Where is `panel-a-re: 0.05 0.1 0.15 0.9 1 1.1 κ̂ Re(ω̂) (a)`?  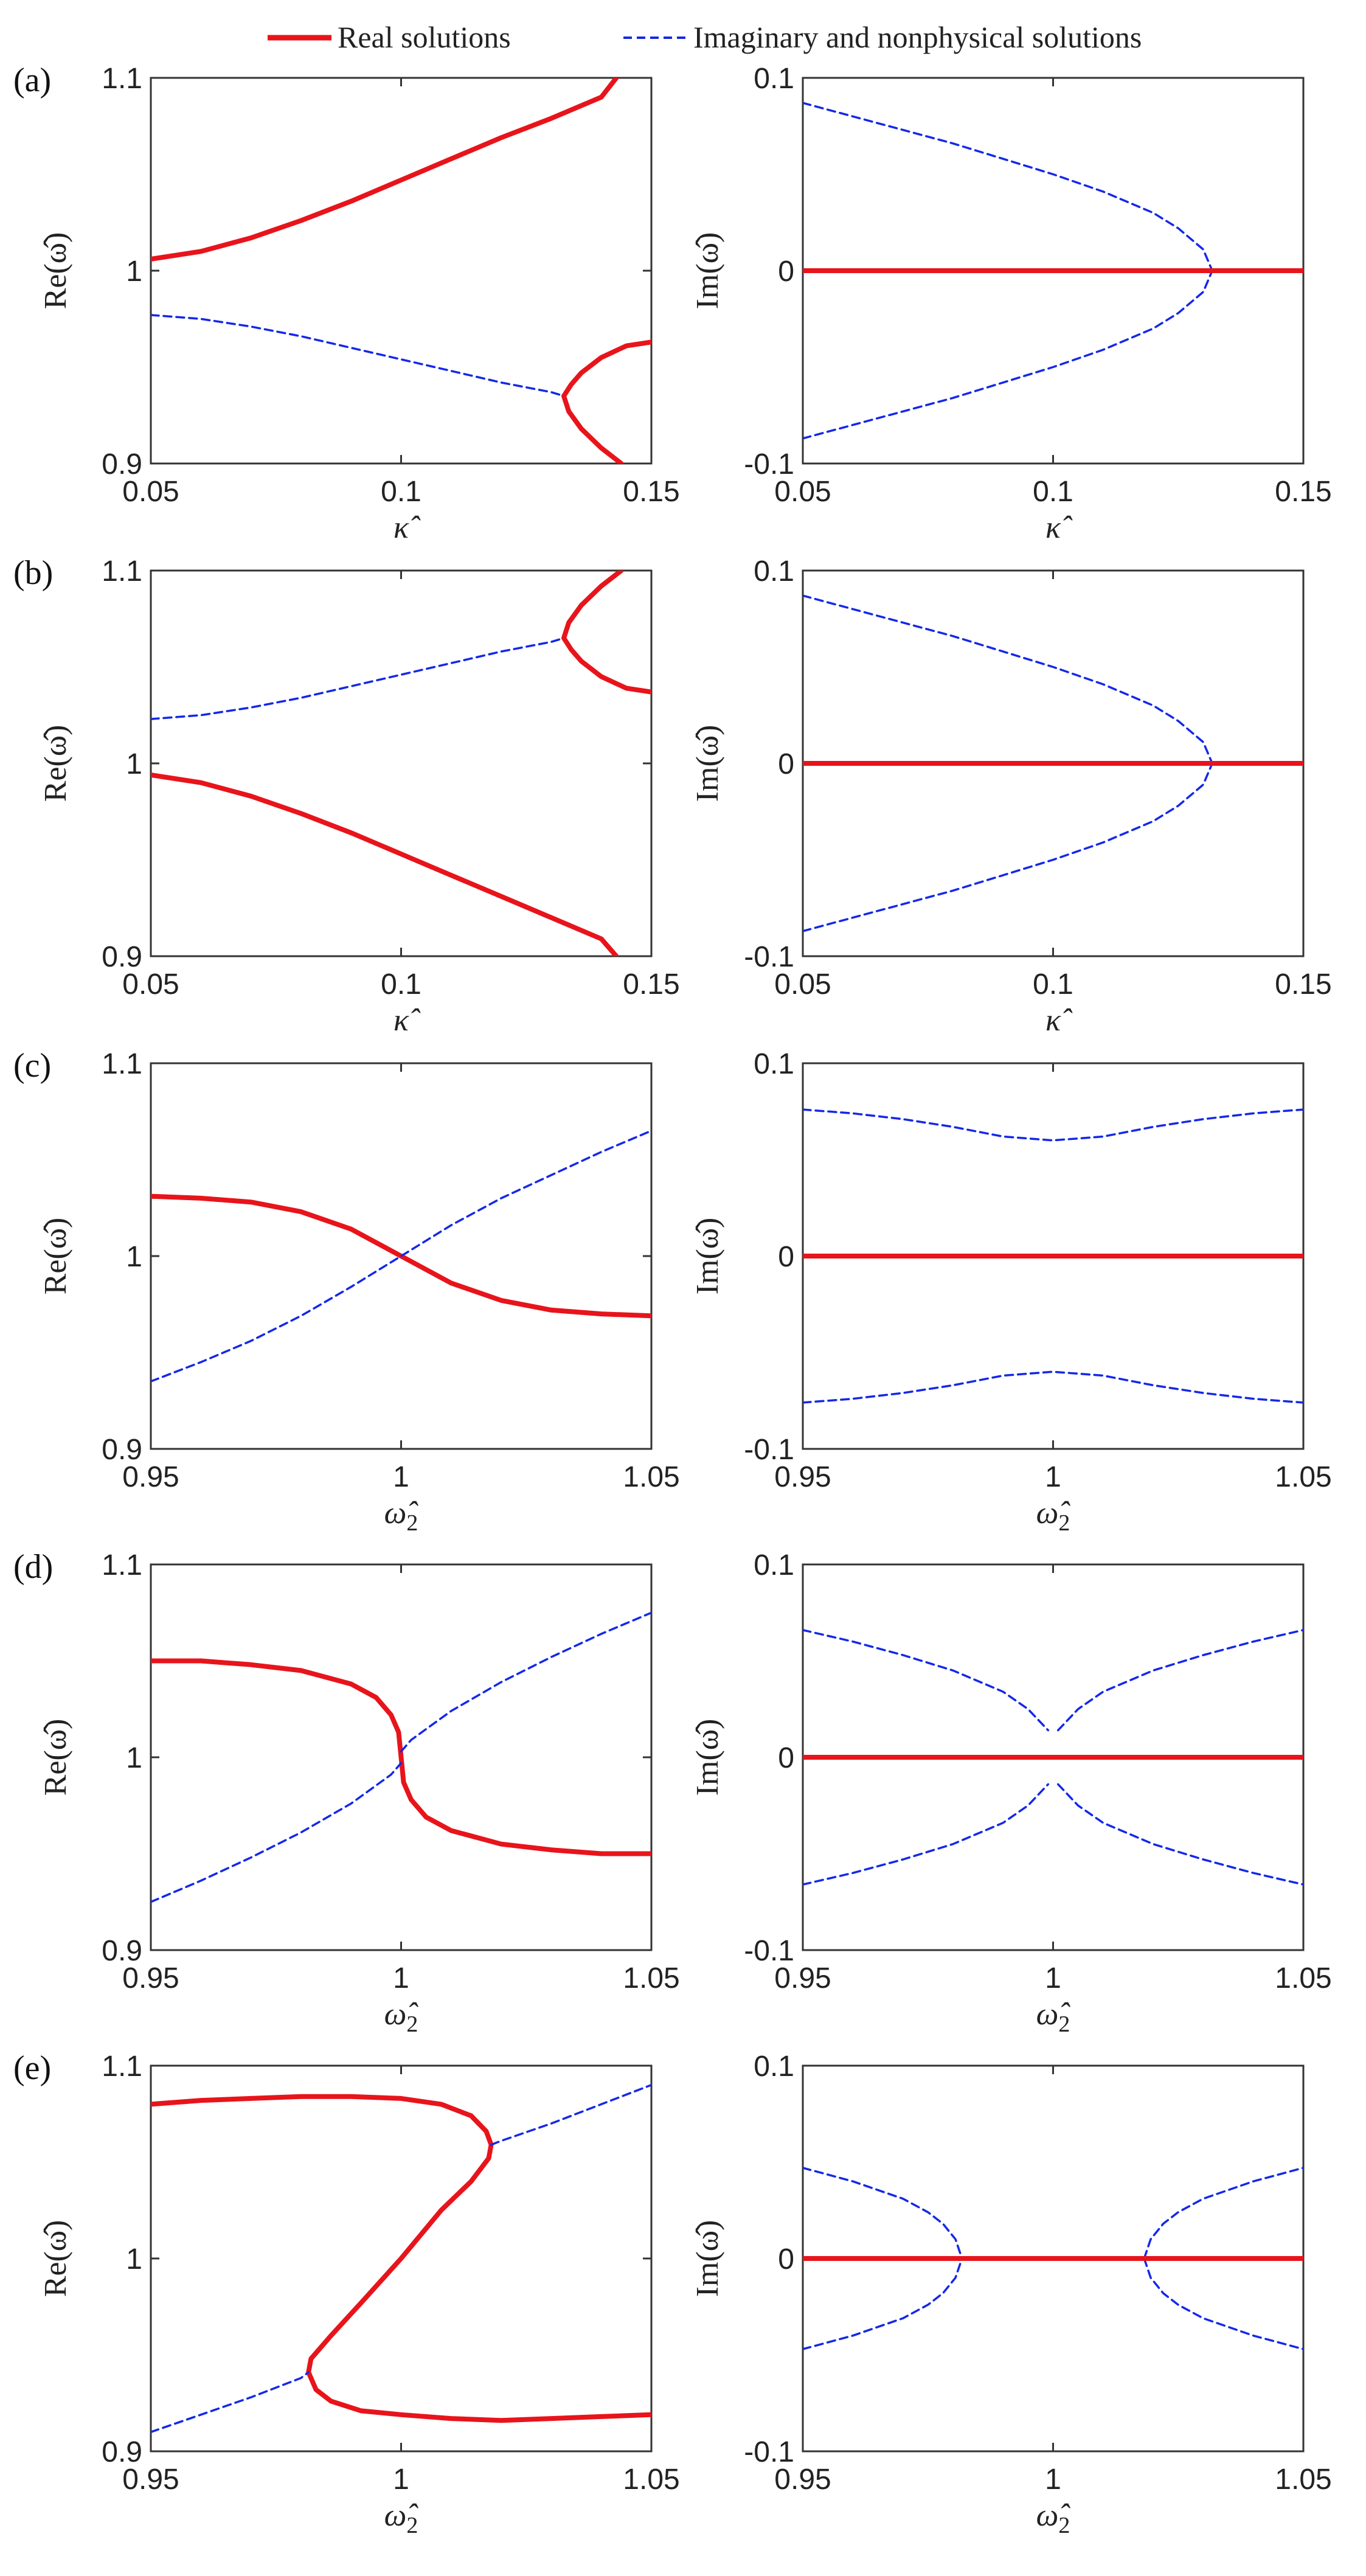
panel-a-re: 0.05 0.1 0.15 0.9 1 1.1 κ̂ Re(ω̂) (a) is located at coordinates (346, 303).